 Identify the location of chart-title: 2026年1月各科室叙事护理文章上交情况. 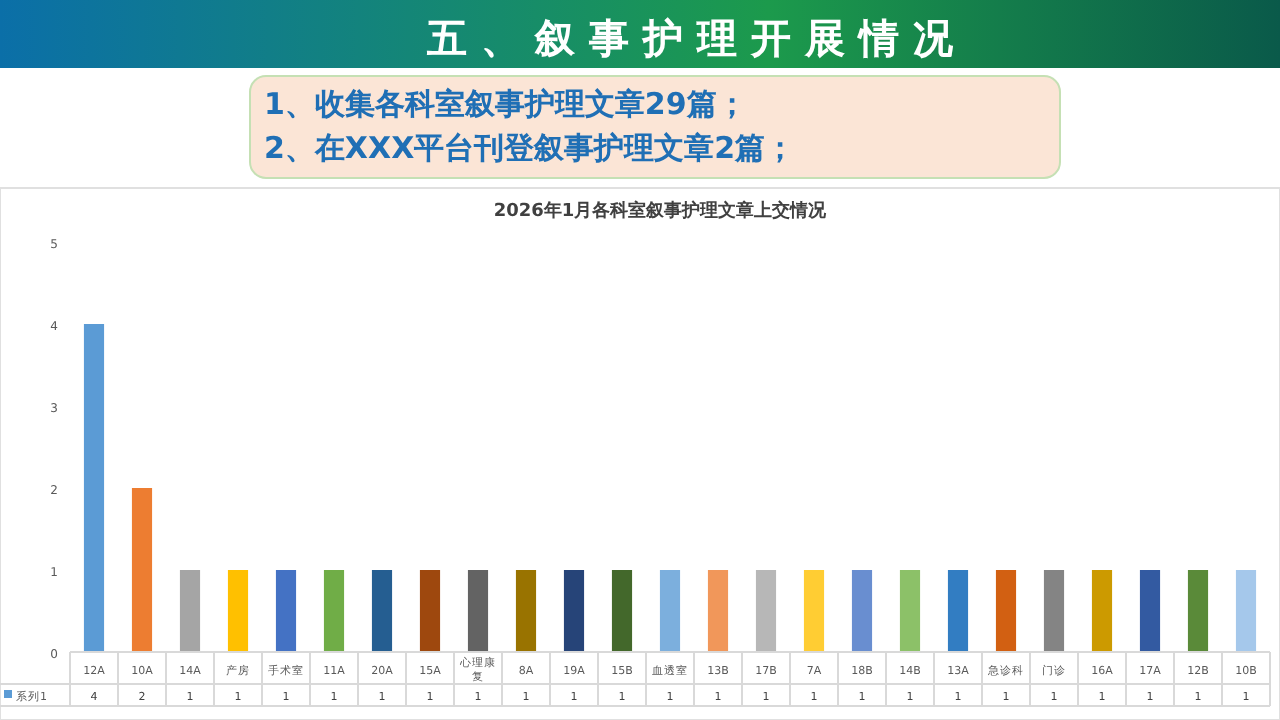
(661, 211).